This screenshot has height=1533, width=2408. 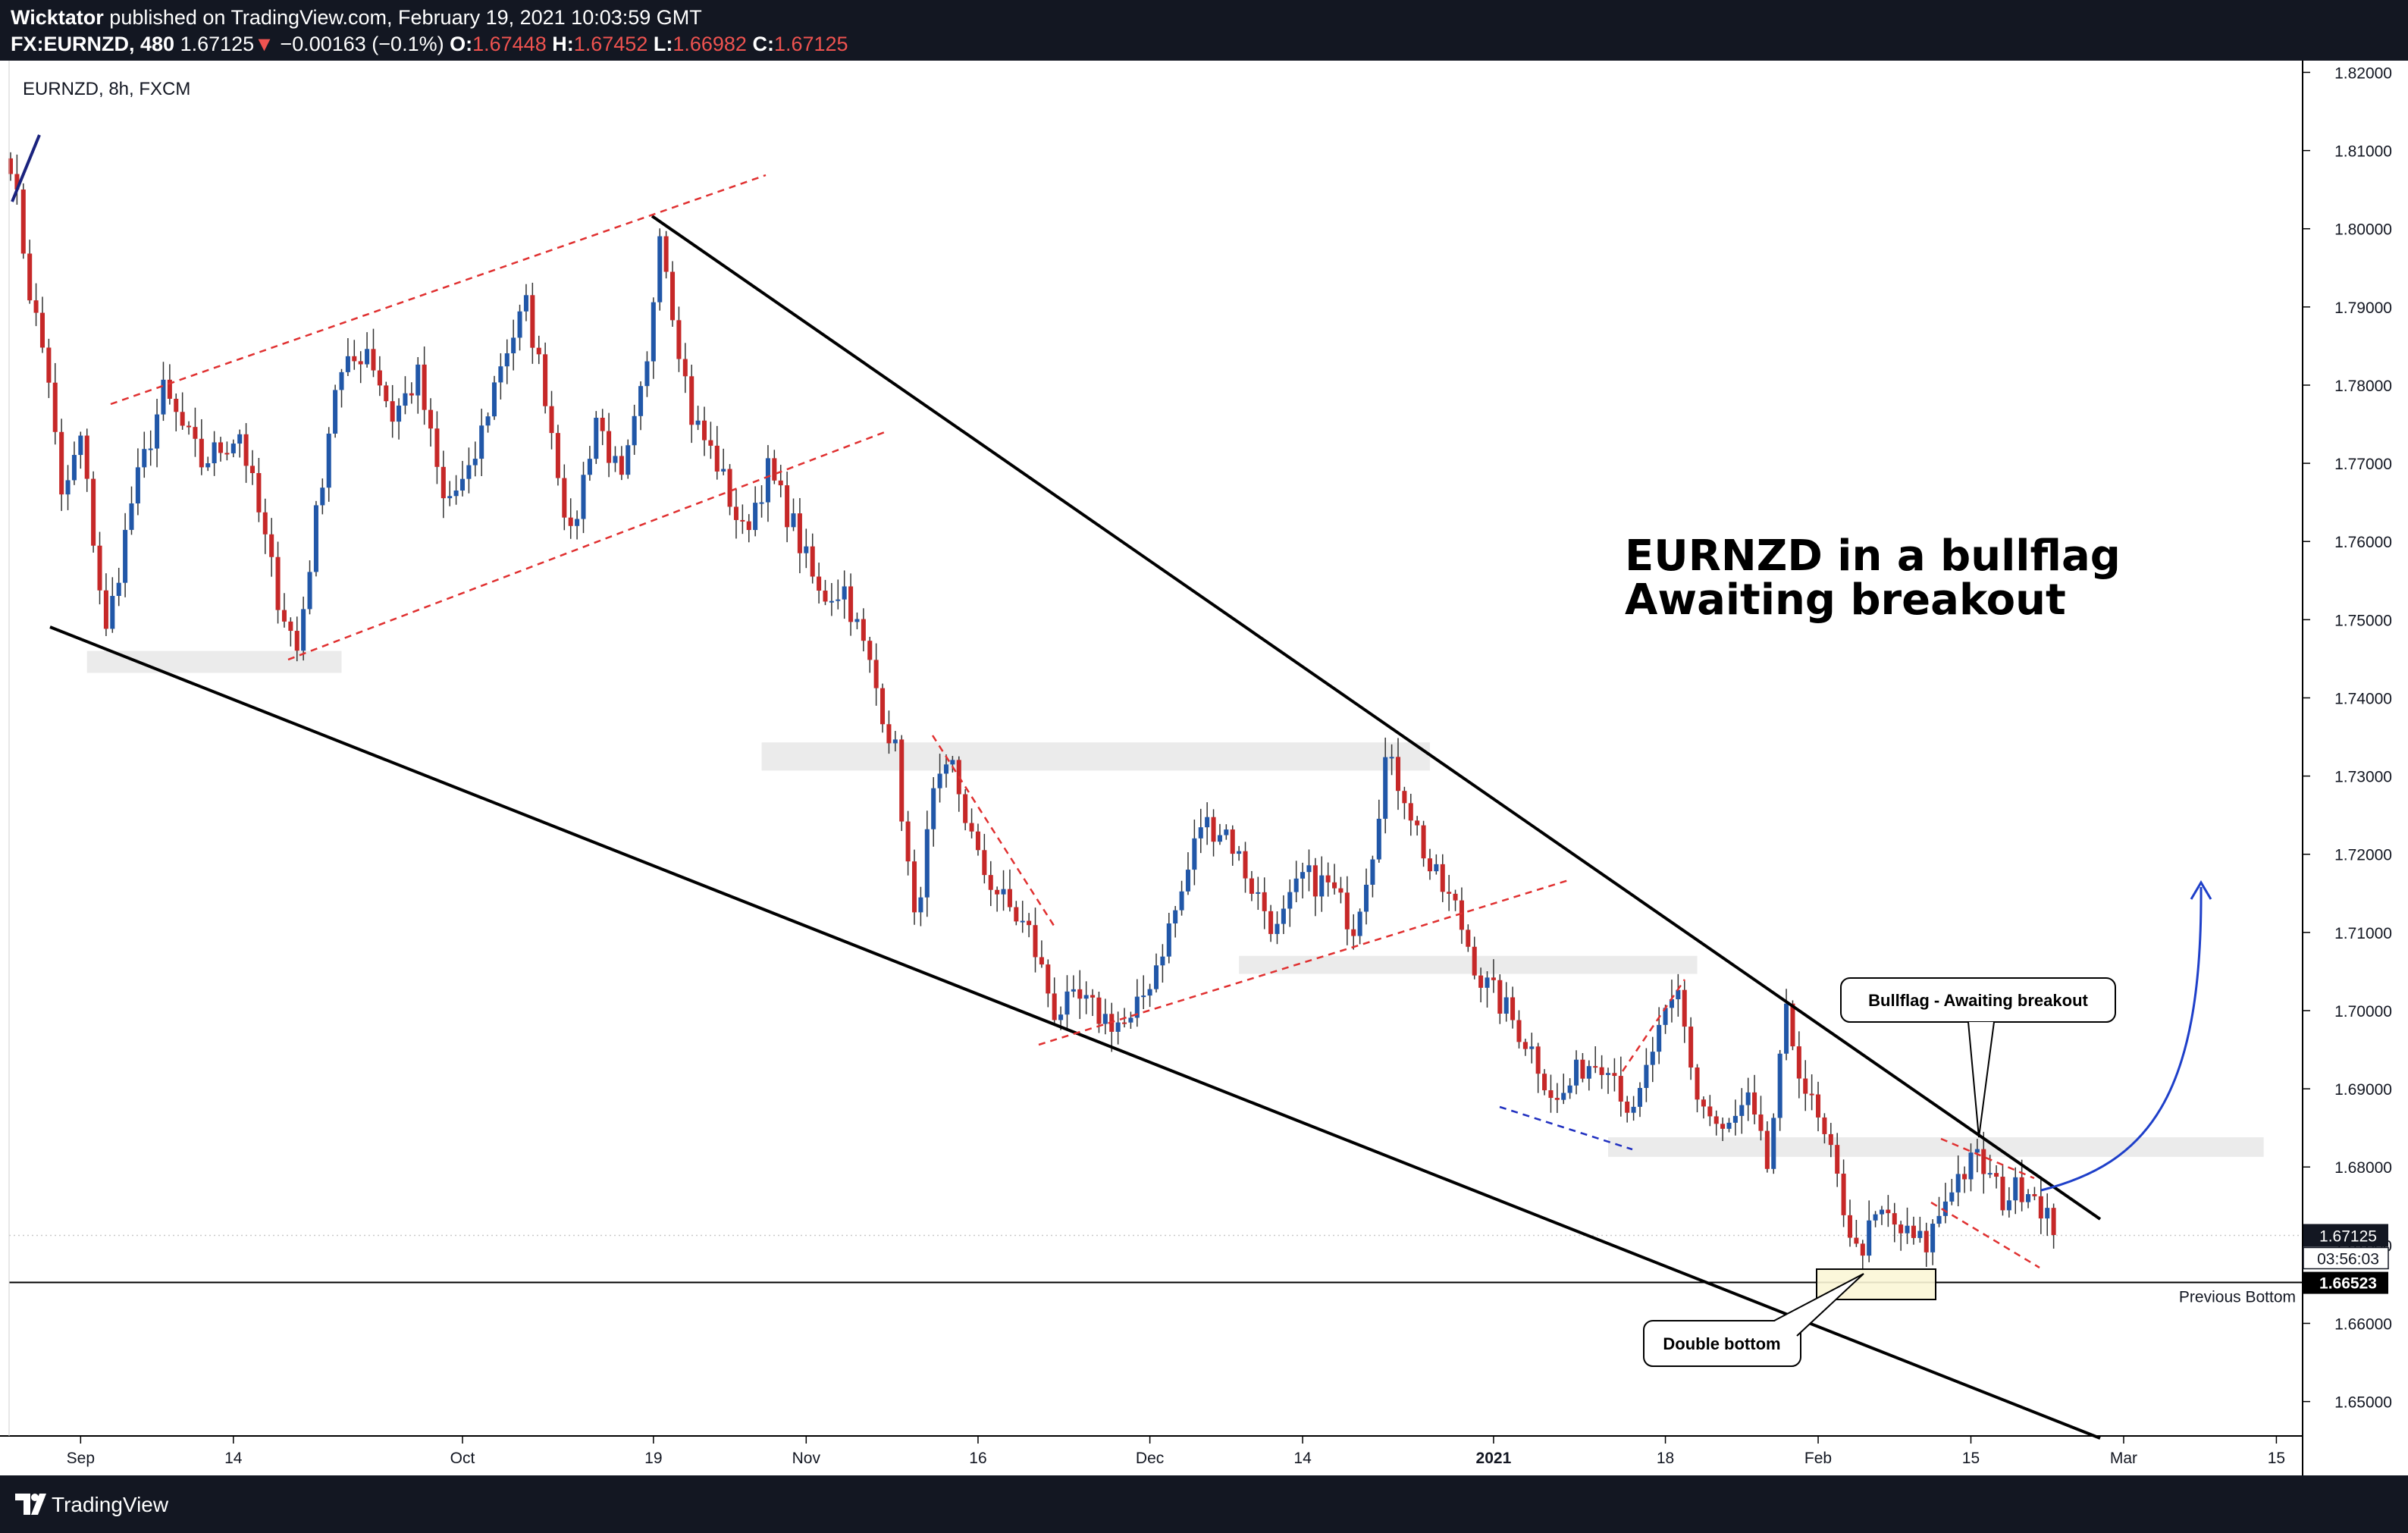 What do you see at coordinates (2363, 230) in the screenshot?
I see `y-tick-label: 1.80000` at bounding box center [2363, 230].